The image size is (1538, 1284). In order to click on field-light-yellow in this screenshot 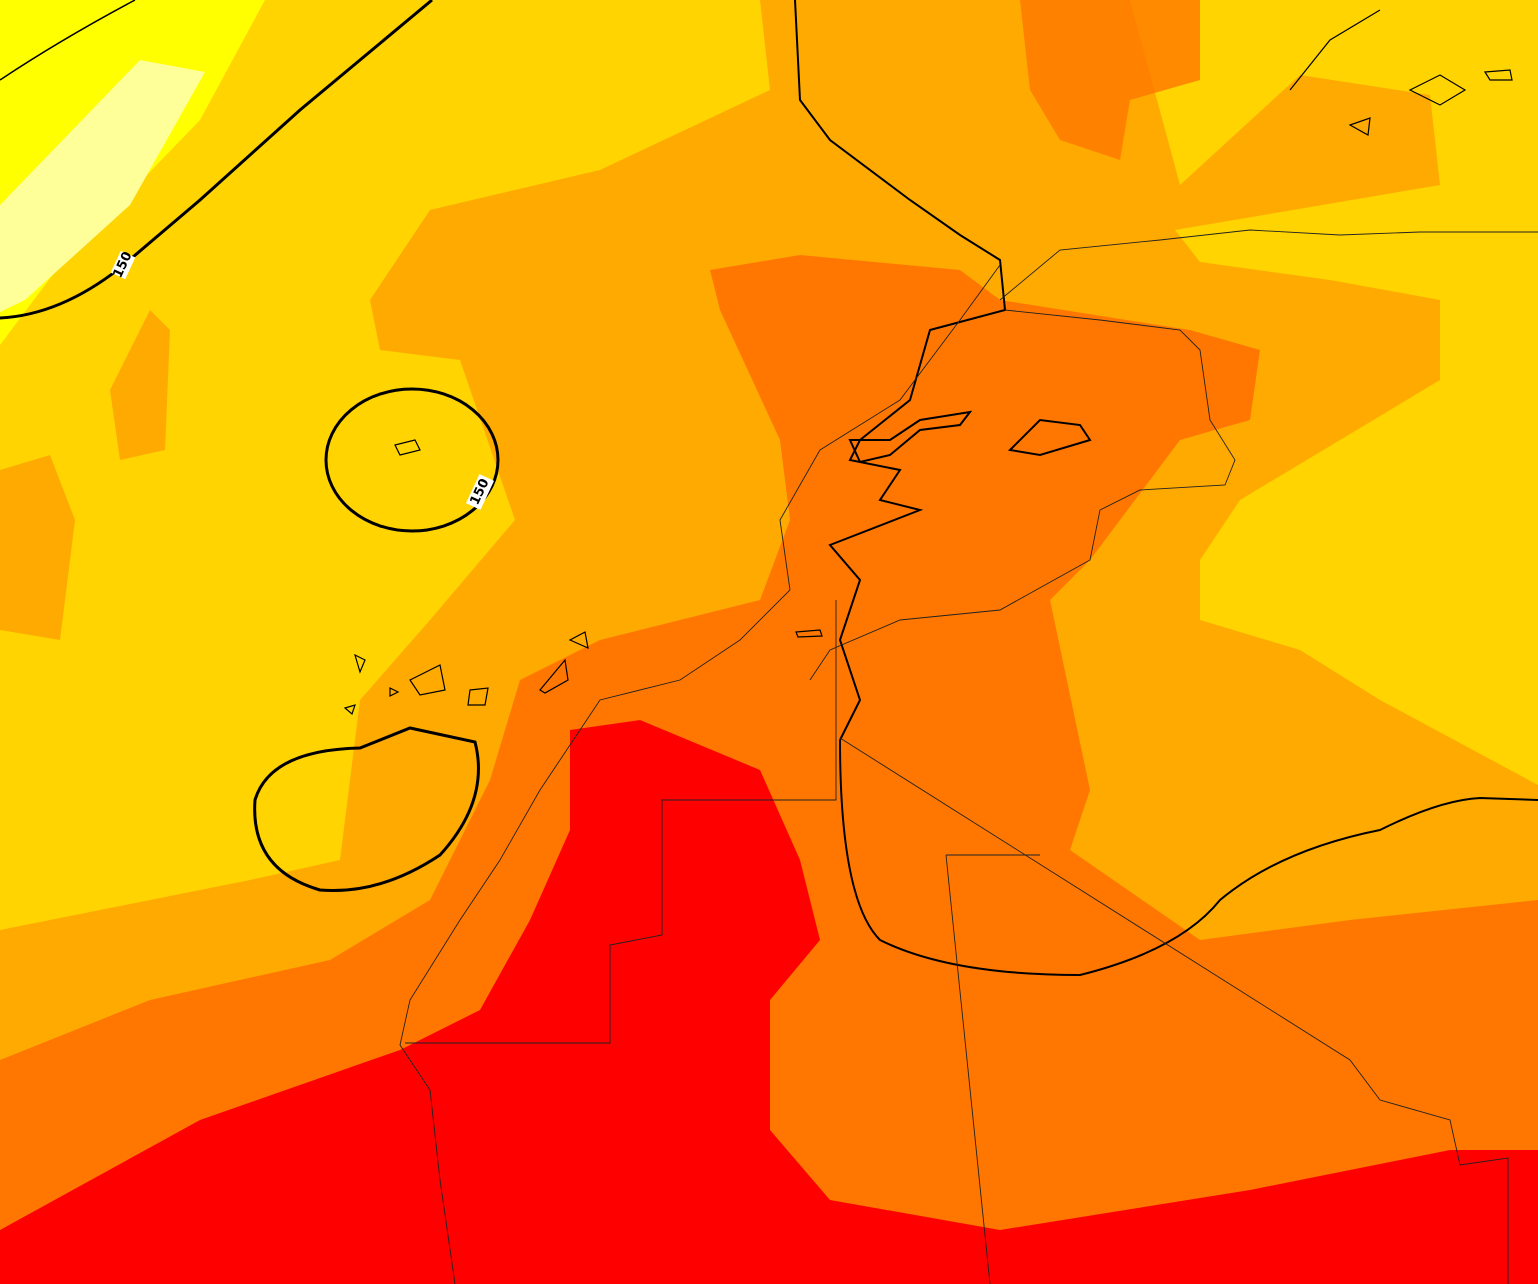, I will do `click(102, 186)`.